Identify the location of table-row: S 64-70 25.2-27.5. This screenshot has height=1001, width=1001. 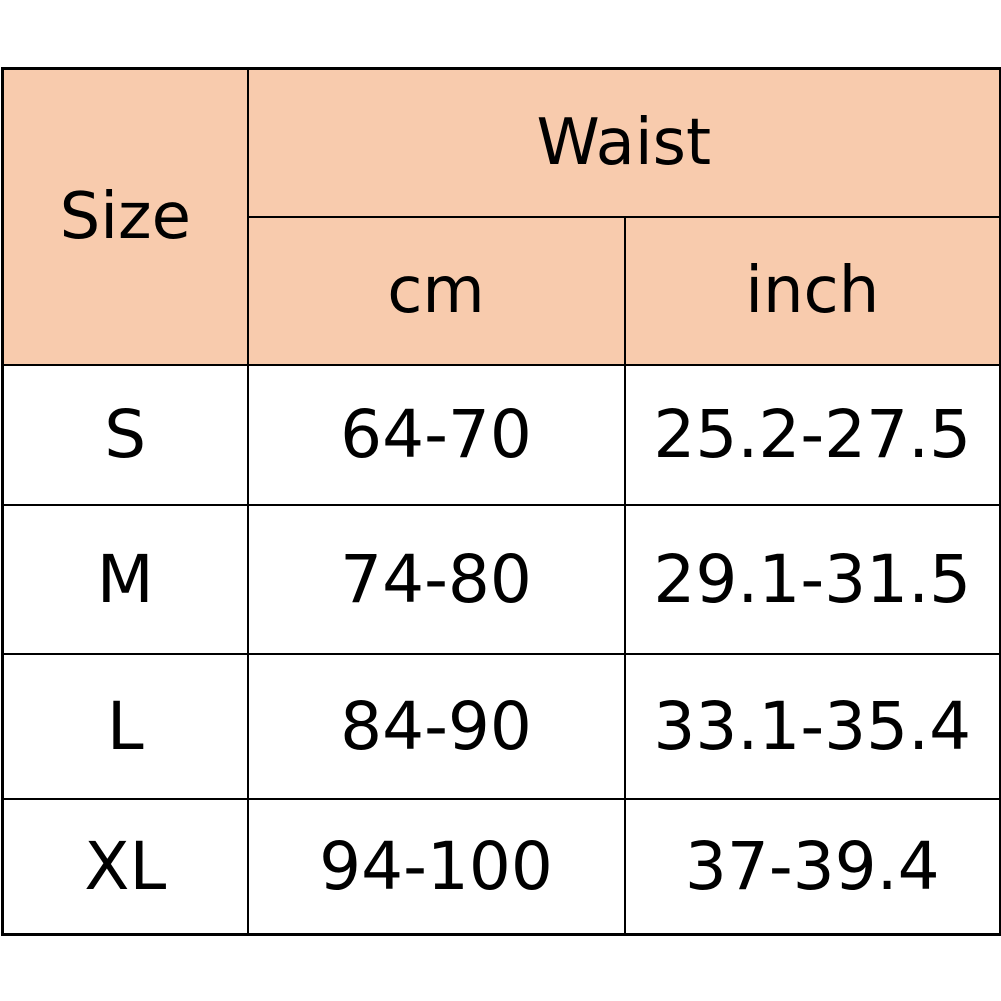
(501, 434).